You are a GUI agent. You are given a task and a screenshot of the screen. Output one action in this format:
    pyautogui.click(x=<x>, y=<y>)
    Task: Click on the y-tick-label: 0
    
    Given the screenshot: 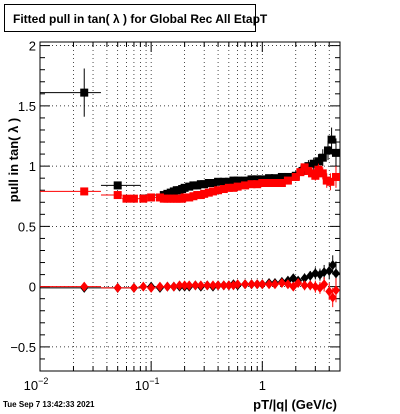 What is the action you would take?
    pyautogui.click(x=32, y=287)
    